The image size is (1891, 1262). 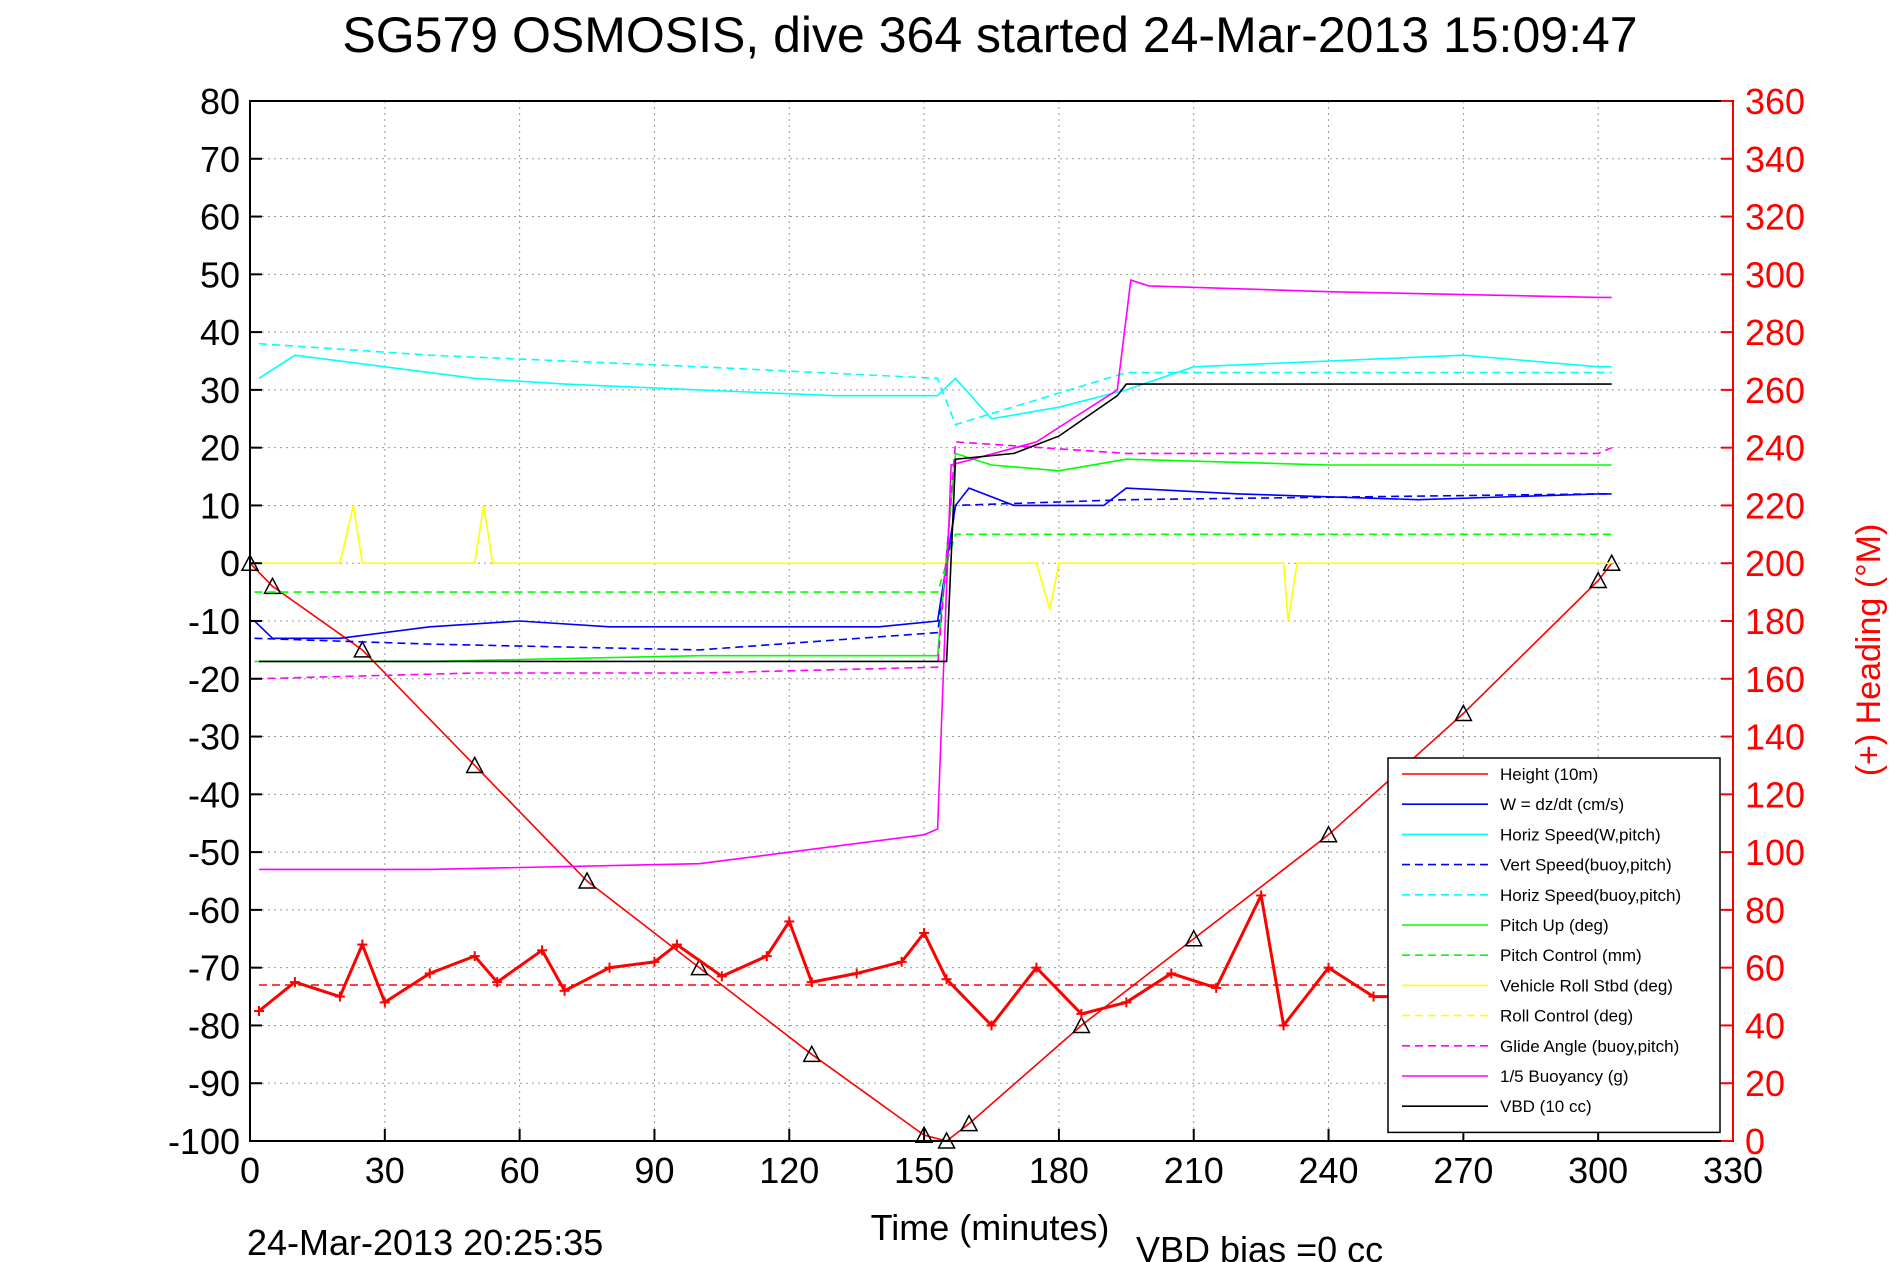 What do you see at coordinates (1580, 834) in the screenshot?
I see `legend-label-horiz: Horiz Speed(W,pitch)` at bounding box center [1580, 834].